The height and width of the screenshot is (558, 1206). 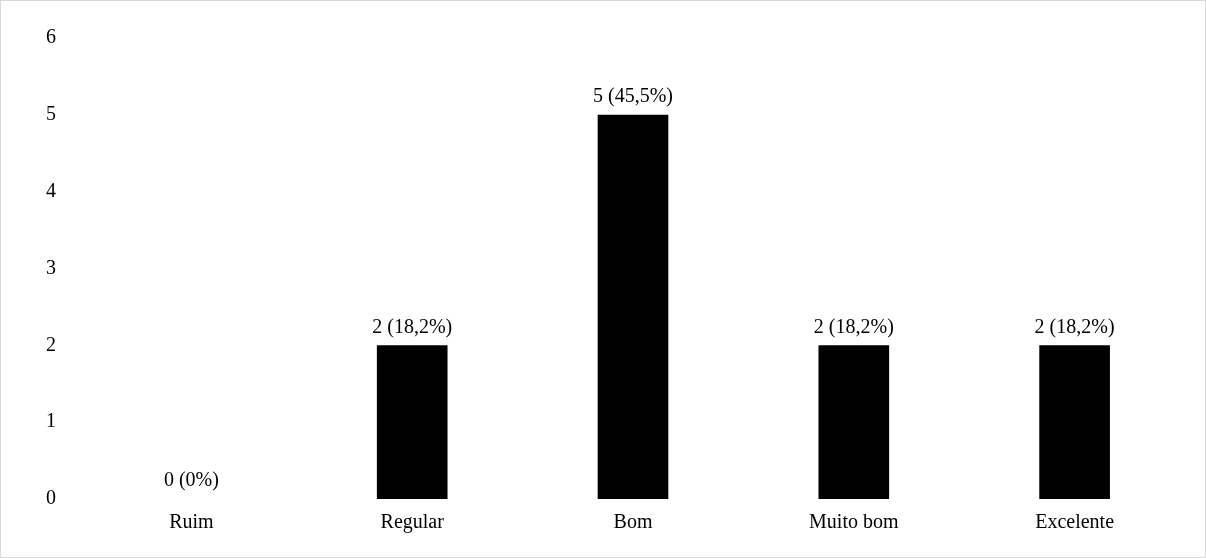 I want to click on y-tick-label: 3, so click(x=51, y=266).